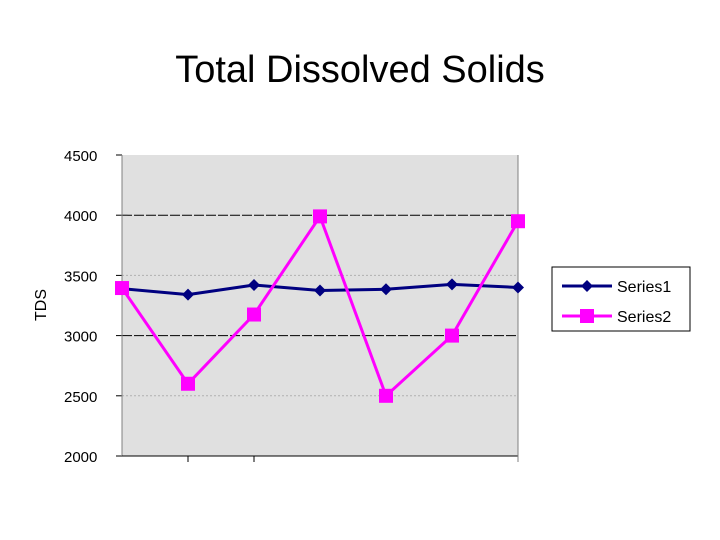 Image resolution: width=720 pixels, height=540 pixels. Describe the element at coordinates (616, 317) in the screenshot. I see `legend-entry: Series2` at that location.